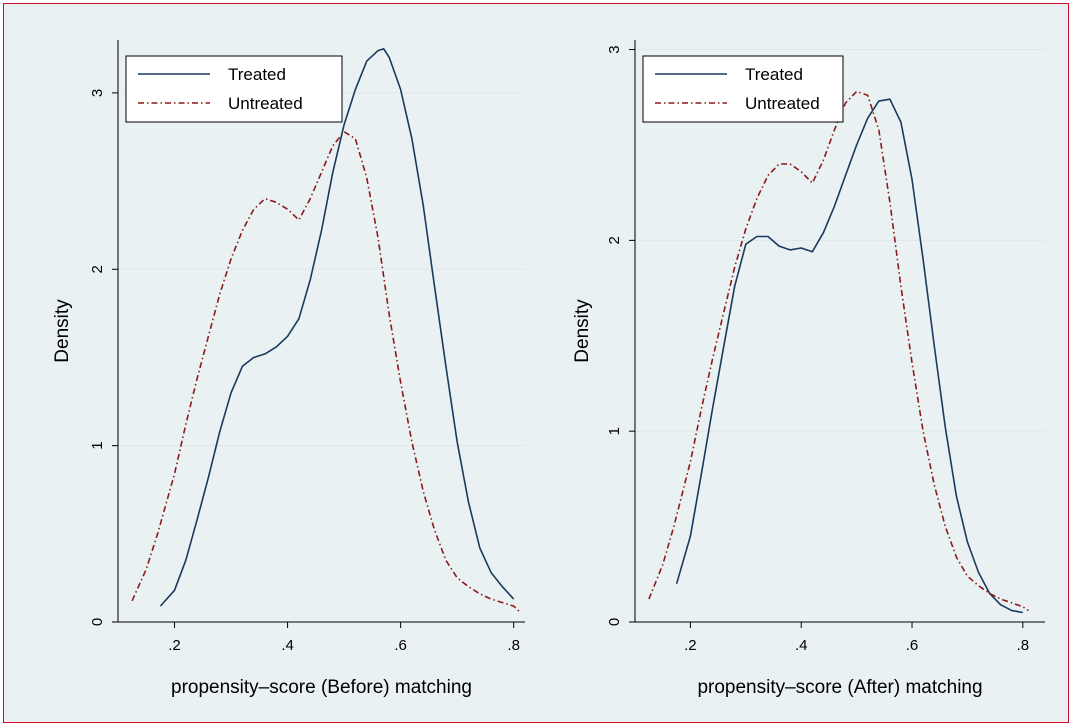 This screenshot has height=726, width=1073. I want to click on x-axis-title: propensity–score (Before) matching, so click(321, 687).